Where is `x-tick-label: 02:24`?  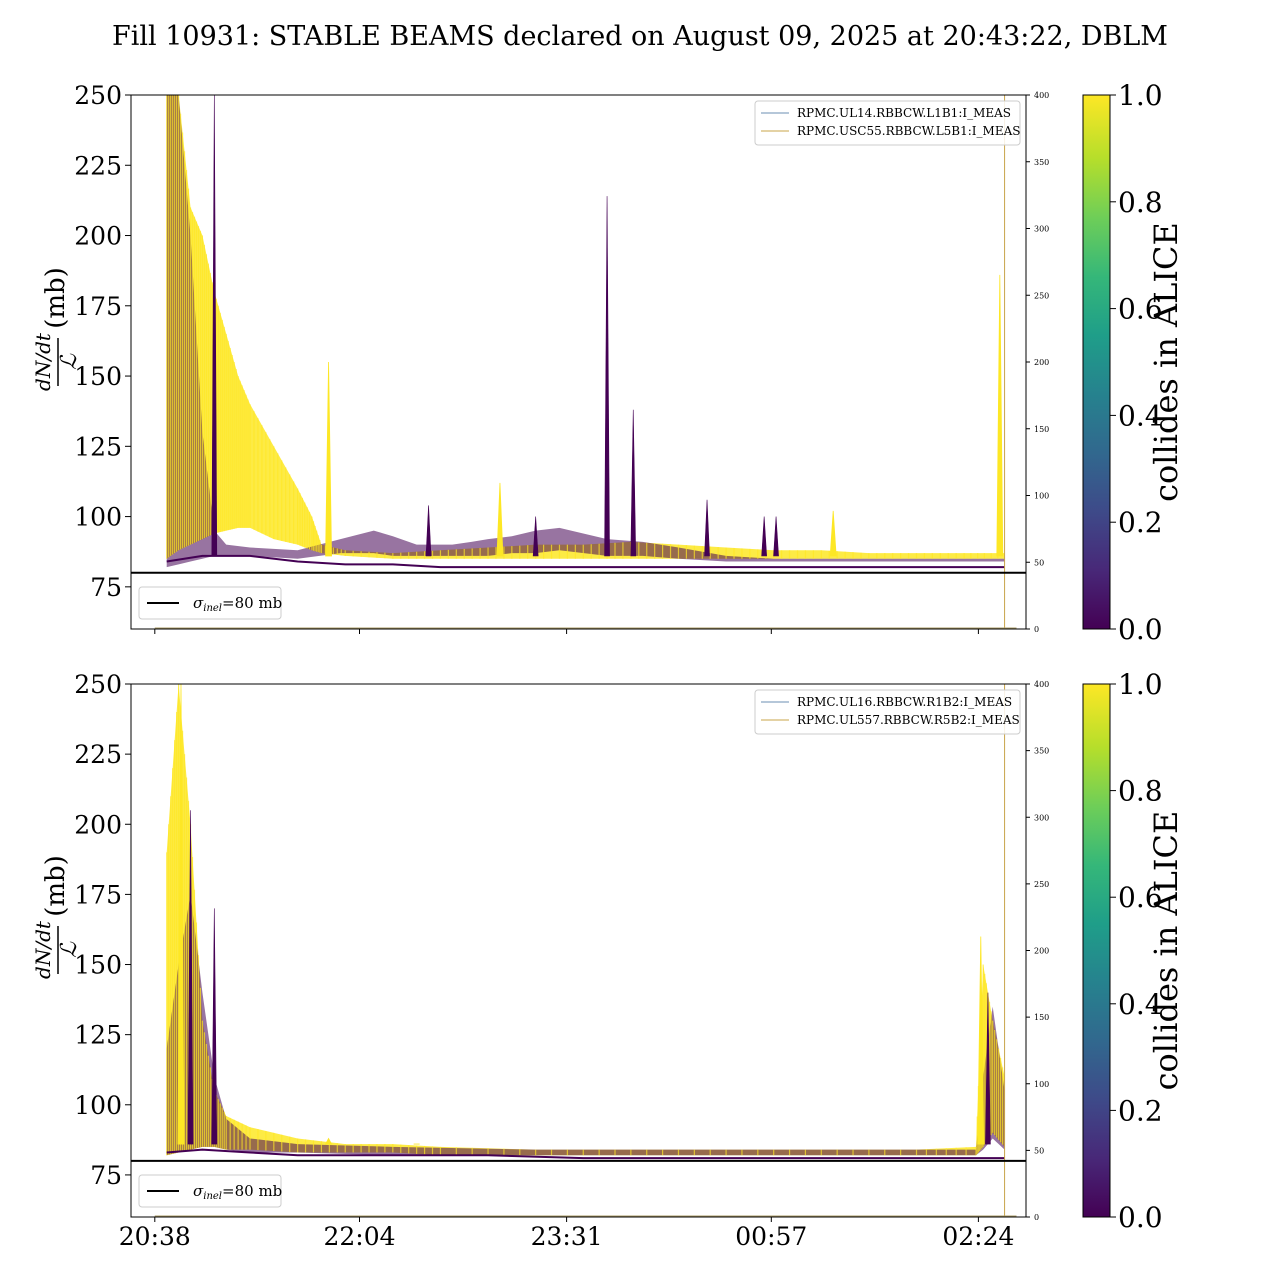 x-tick-label: 02:24 is located at coordinates (978, 1236).